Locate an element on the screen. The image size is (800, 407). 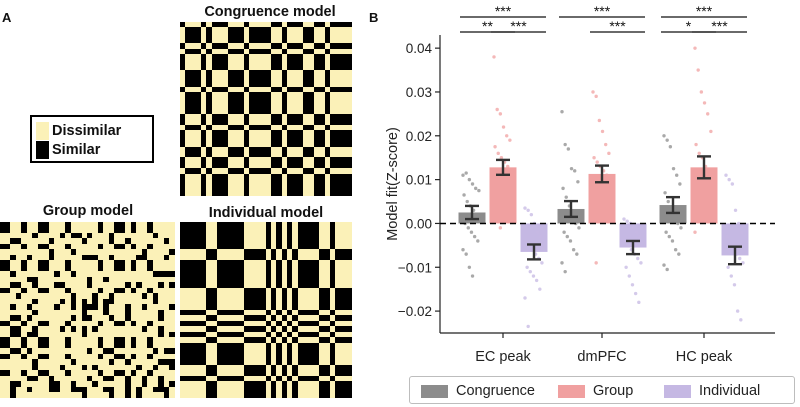
x-tick-label: EC peak is located at coordinates (503, 357).